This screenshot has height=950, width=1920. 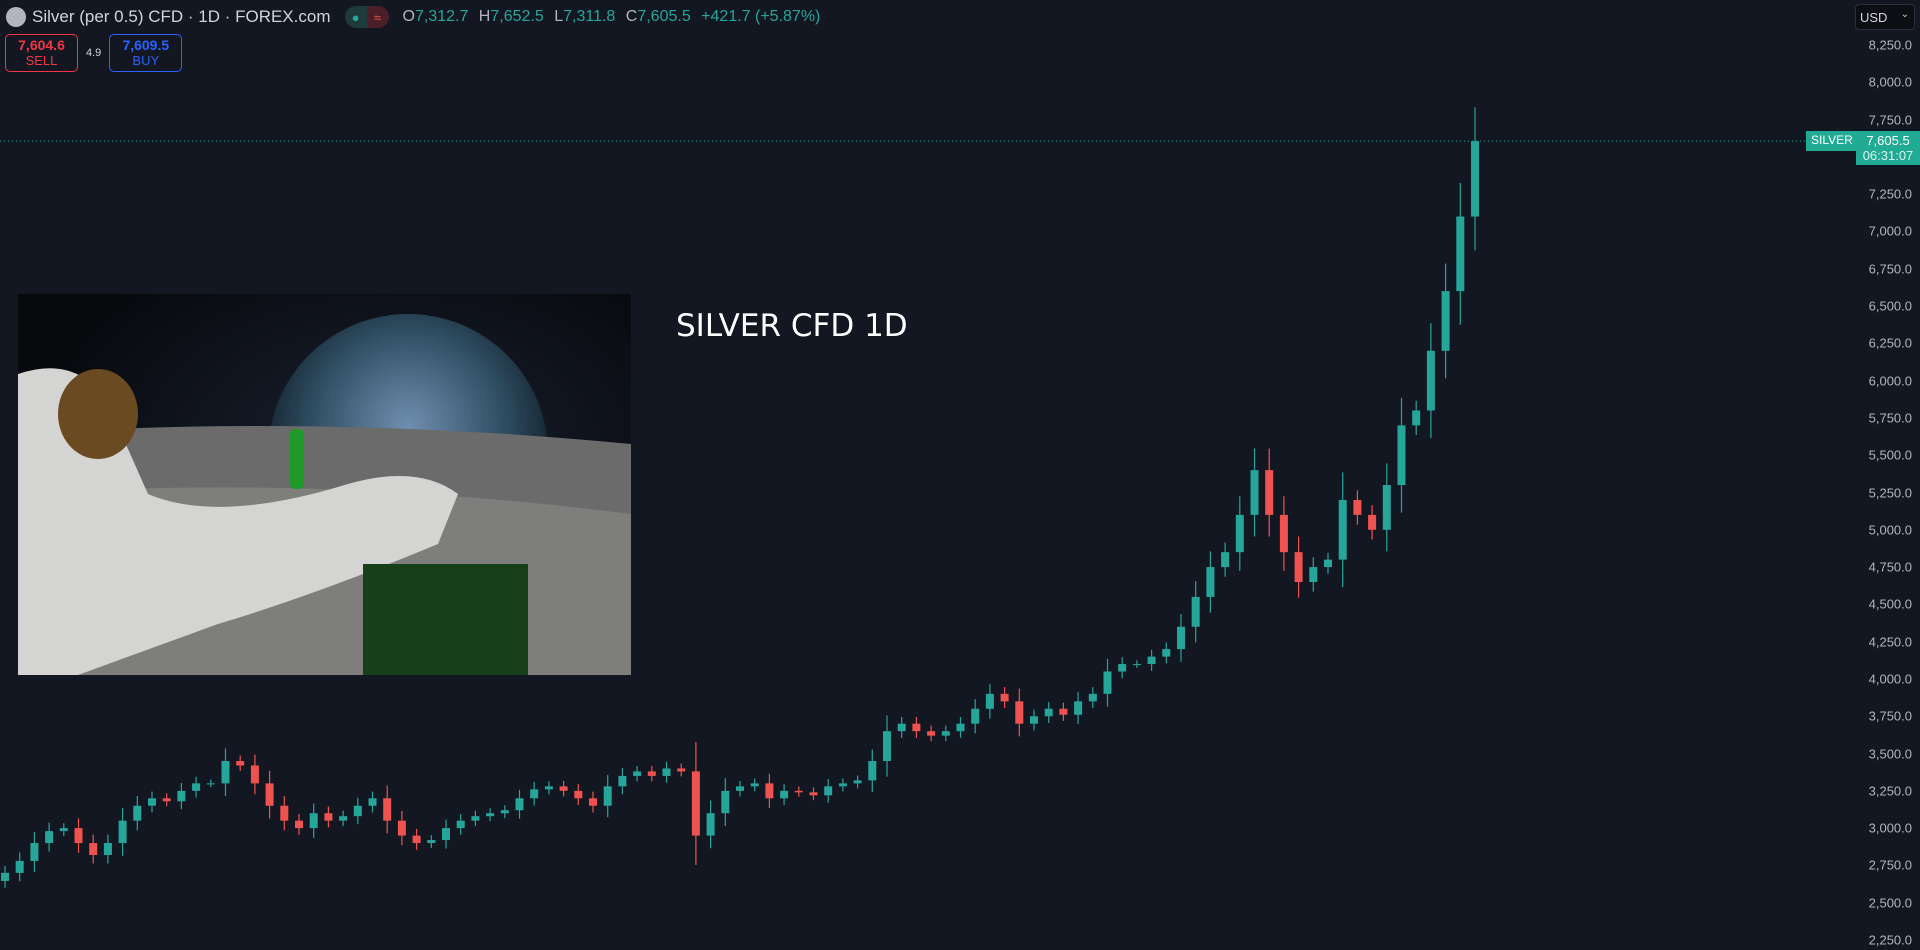 What do you see at coordinates (1890, 343) in the screenshot?
I see `price-tick: 6,250.0` at bounding box center [1890, 343].